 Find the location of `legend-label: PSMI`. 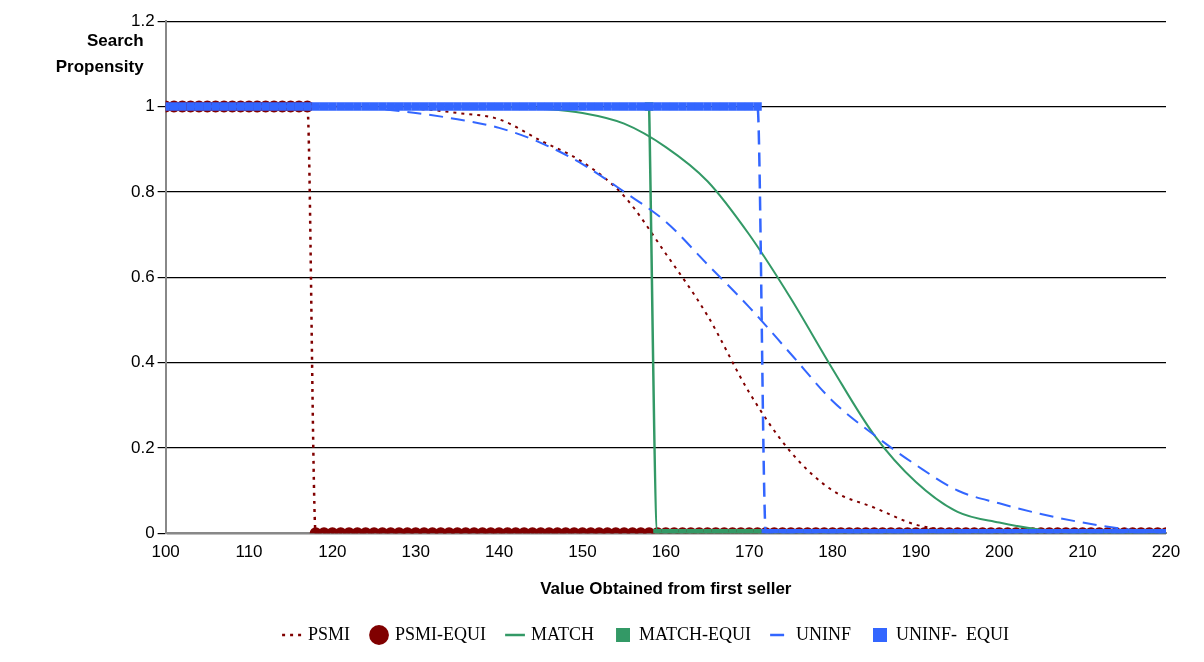

legend-label: PSMI is located at coordinates (329, 633).